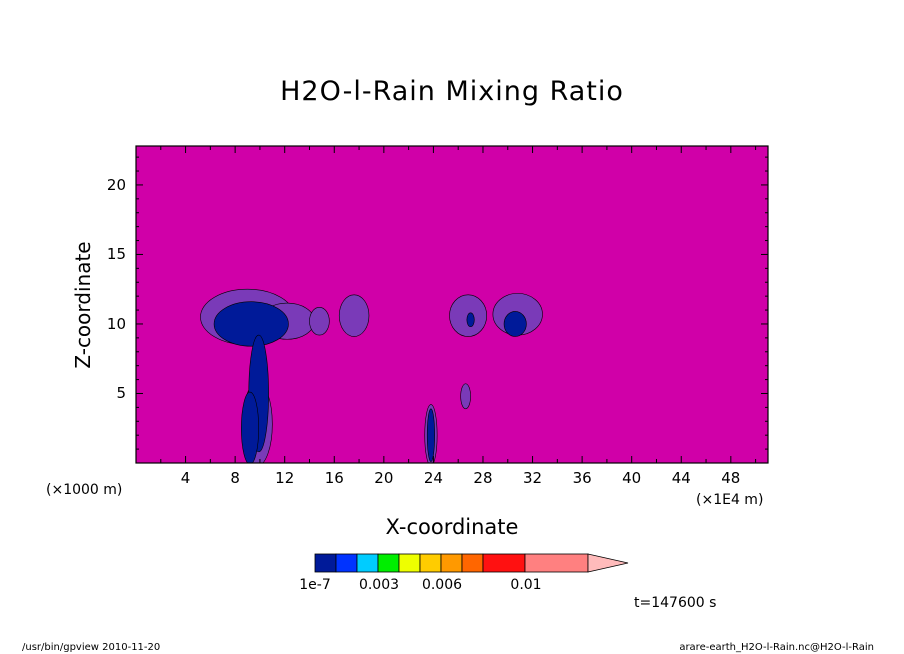 The height and width of the screenshot is (654, 904). What do you see at coordinates (91, 647) in the screenshot?
I see `footer-left: /usr/bin/gpview 2010-11-20` at bounding box center [91, 647].